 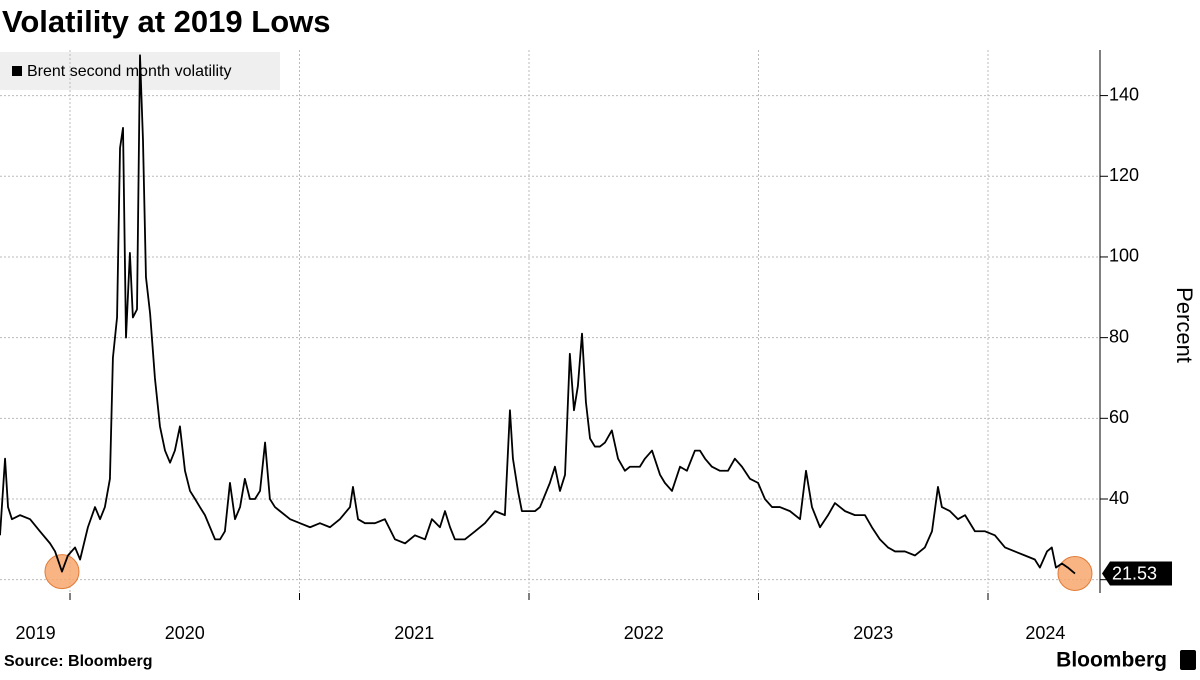 I want to click on y-axis-label: Percent, so click(x=1184, y=325).